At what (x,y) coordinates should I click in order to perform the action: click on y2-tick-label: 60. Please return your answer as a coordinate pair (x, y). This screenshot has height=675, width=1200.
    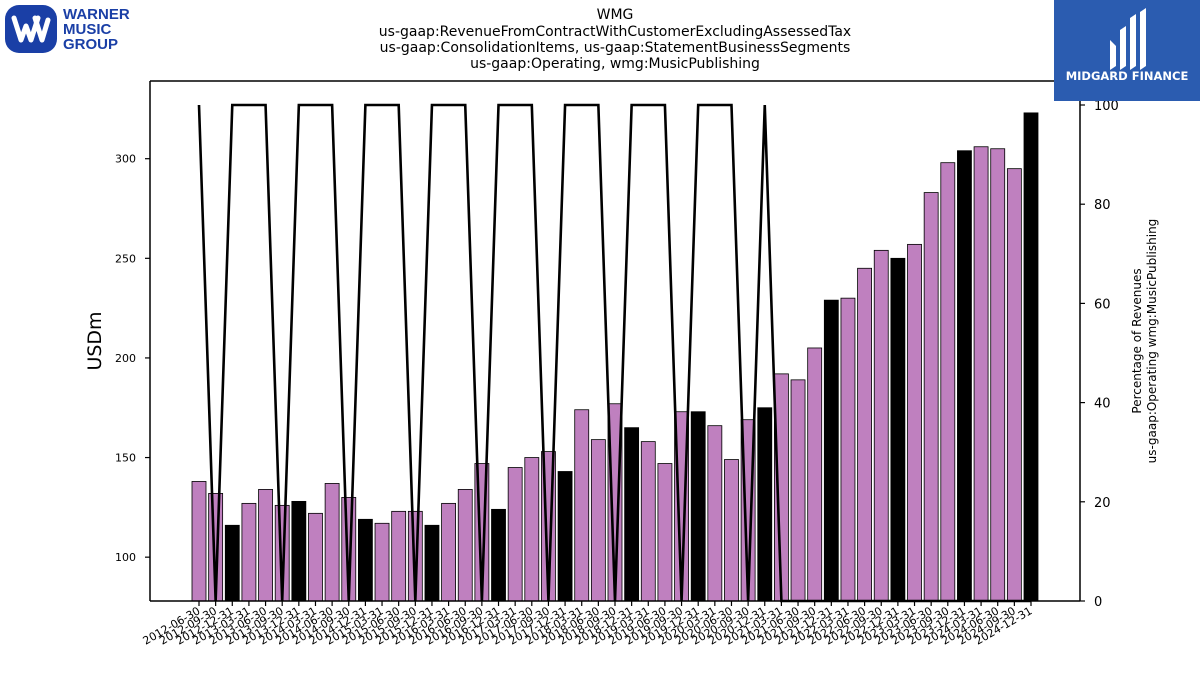
    Looking at the image, I should click on (1102, 304).